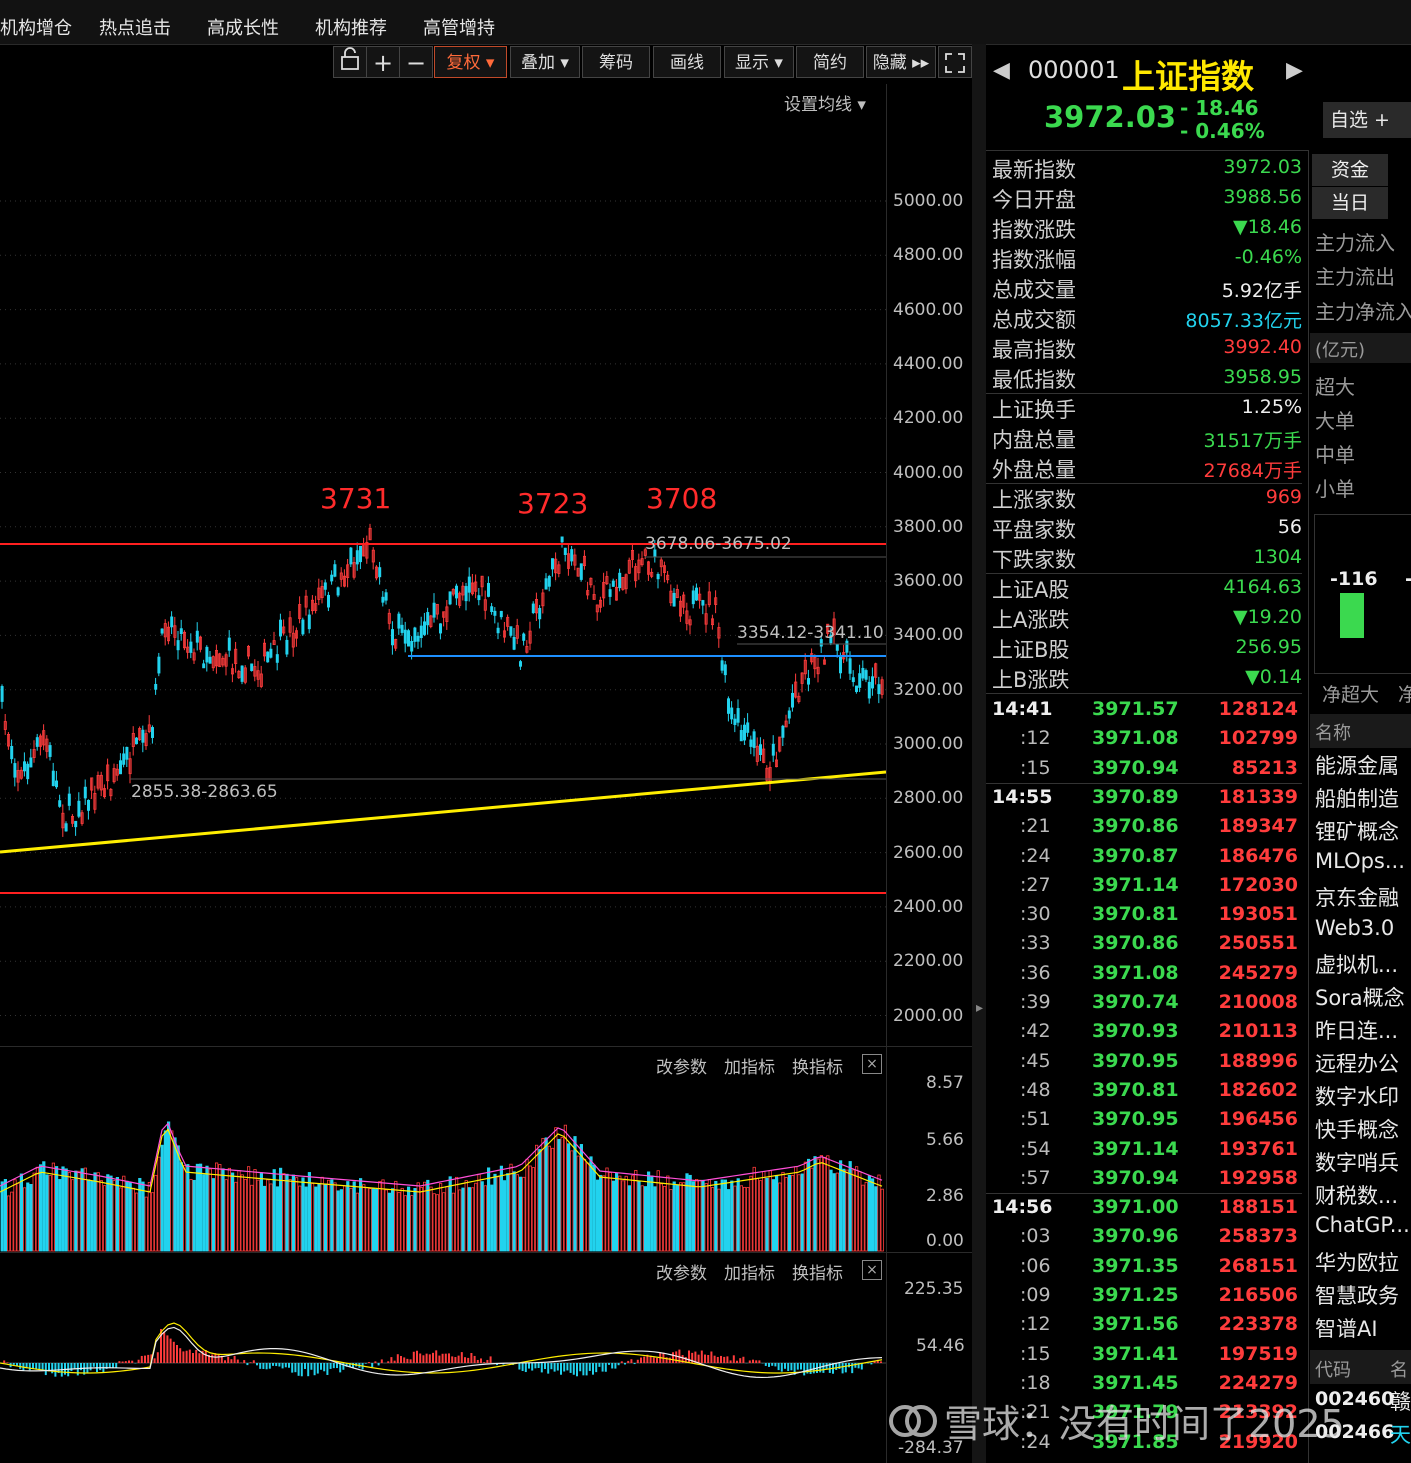 The height and width of the screenshot is (1463, 1411). Describe the element at coordinates (817, 1274) in the screenshot. I see `macd-switch-indicator-button: 换指标` at that location.